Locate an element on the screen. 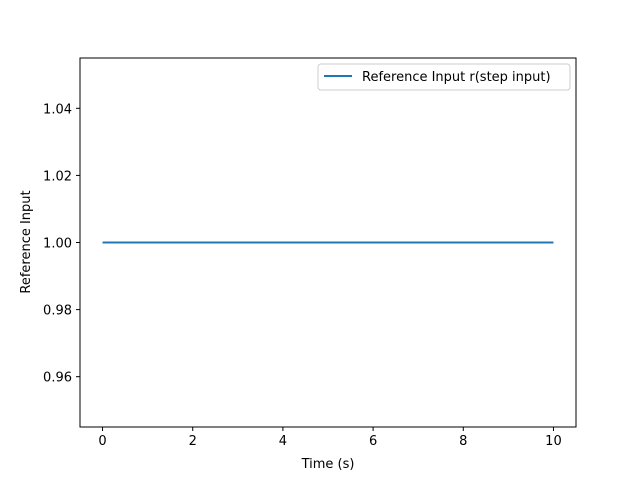 Image resolution: width=640 pixels, height=480 pixels. x-tick-label: 4 is located at coordinates (283, 441).